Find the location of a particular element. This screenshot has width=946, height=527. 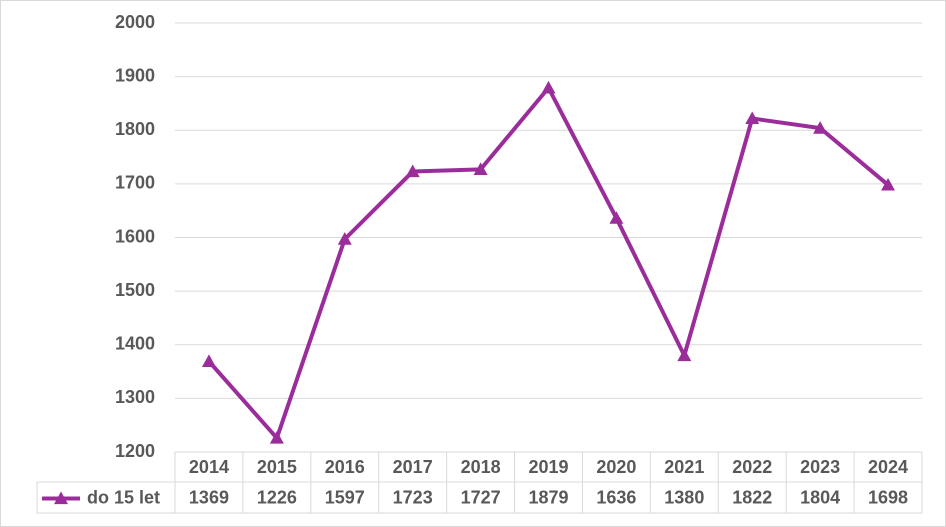

table-value: 1723 is located at coordinates (413, 497).